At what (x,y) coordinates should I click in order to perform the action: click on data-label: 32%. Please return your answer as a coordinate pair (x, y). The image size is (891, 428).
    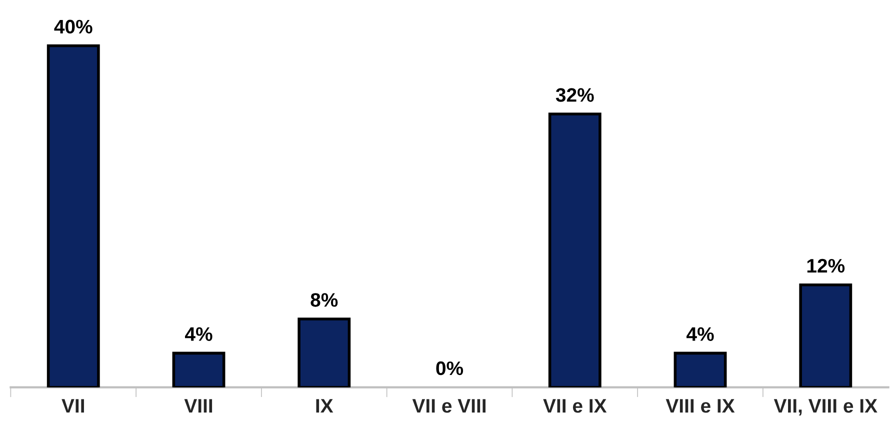
    Looking at the image, I should click on (575, 95).